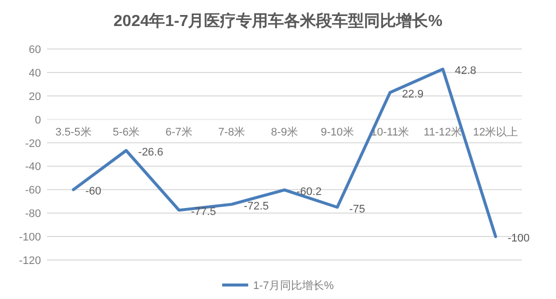 The image size is (556, 299). Describe the element at coordinates (256, 206) in the screenshot. I see `data-label: -72.5` at that location.